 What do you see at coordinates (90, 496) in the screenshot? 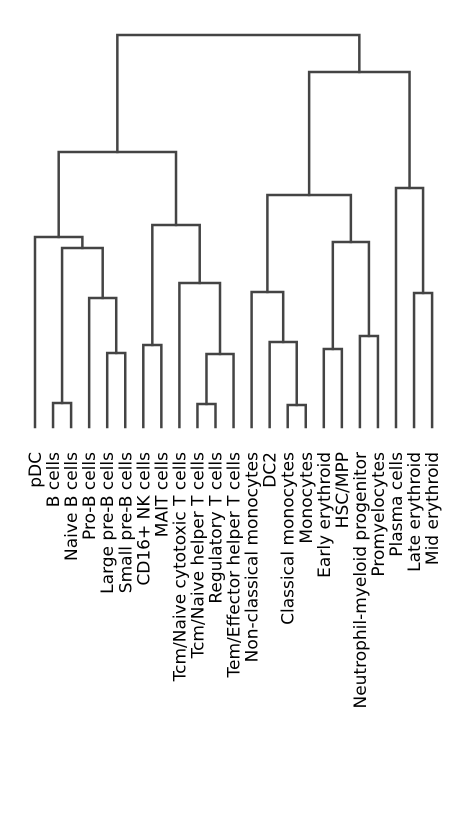
I see `leaf-label: Pro-B cells` at bounding box center [90, 496].